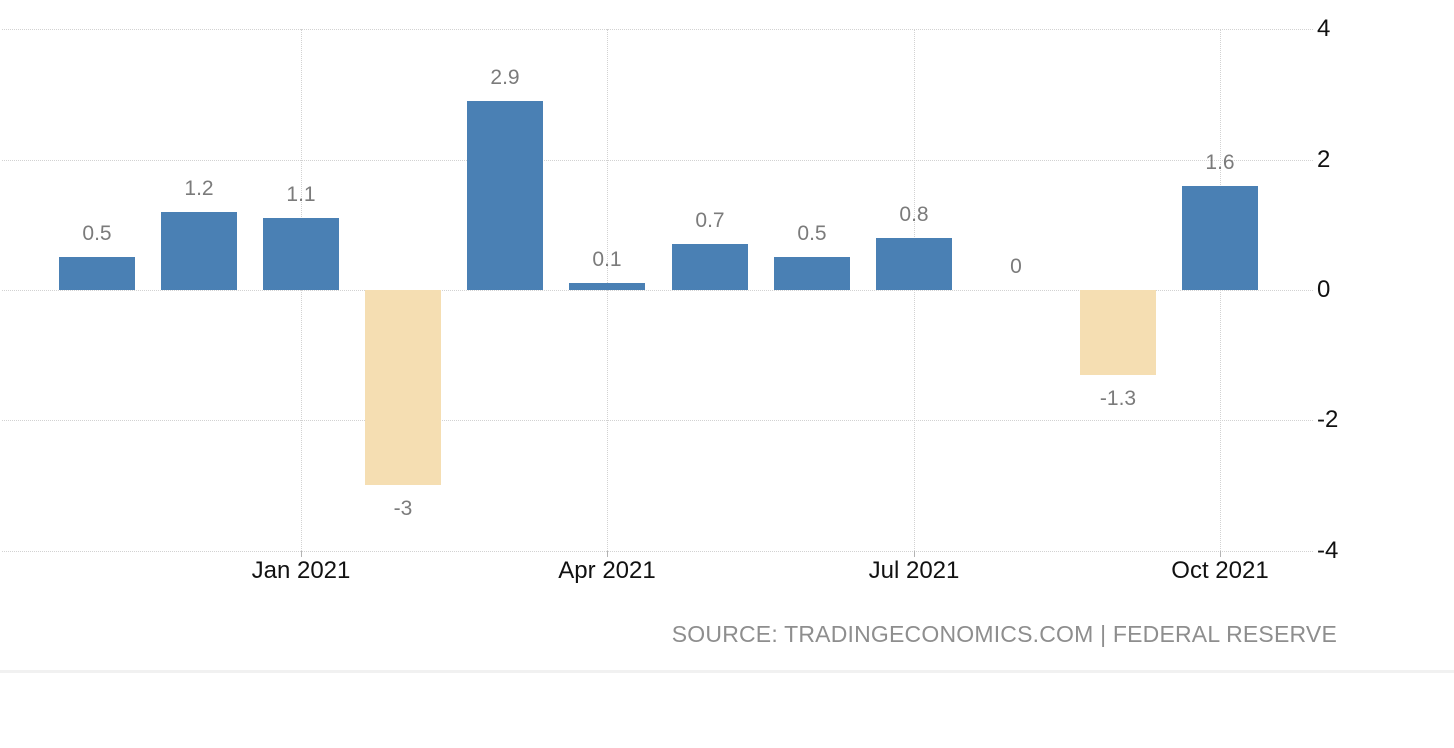 This screenshot has width=1454, height=748. What do you see at coordinates (1324, 159) in the screenshot?
I see `y-axis-tick-label: 2` at bounding box center [1324, 159].